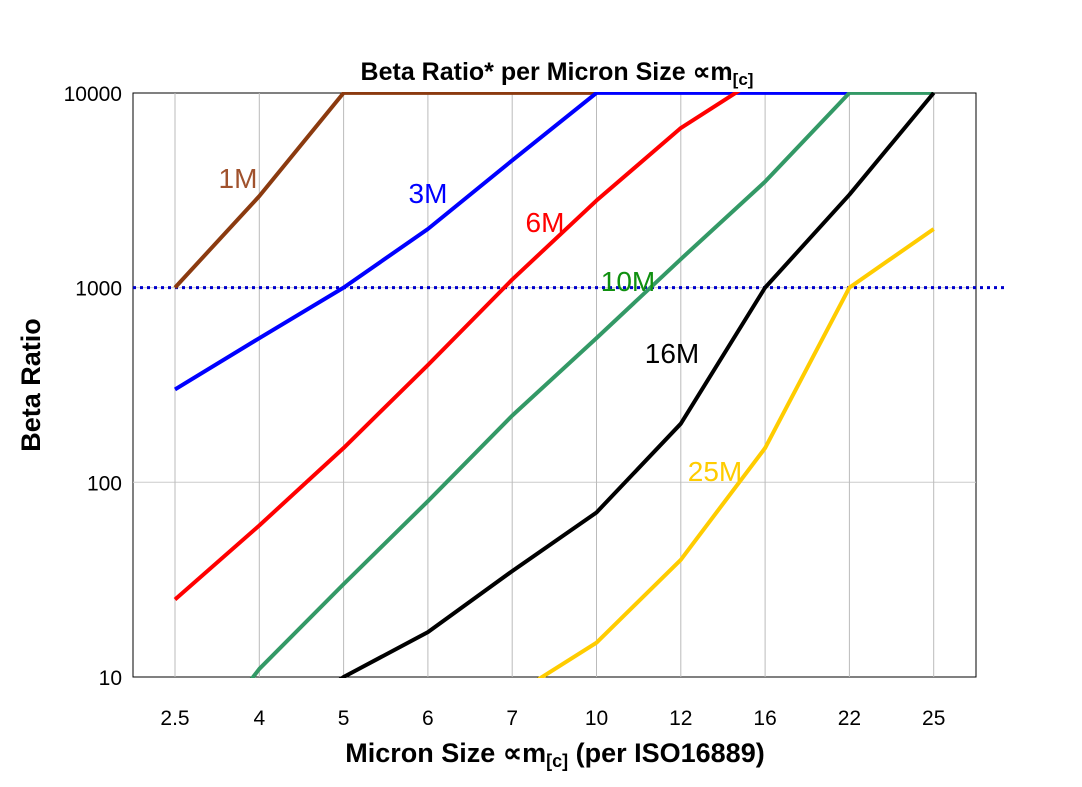  I want to click on x-tick-label: 25, so click(933, 718).